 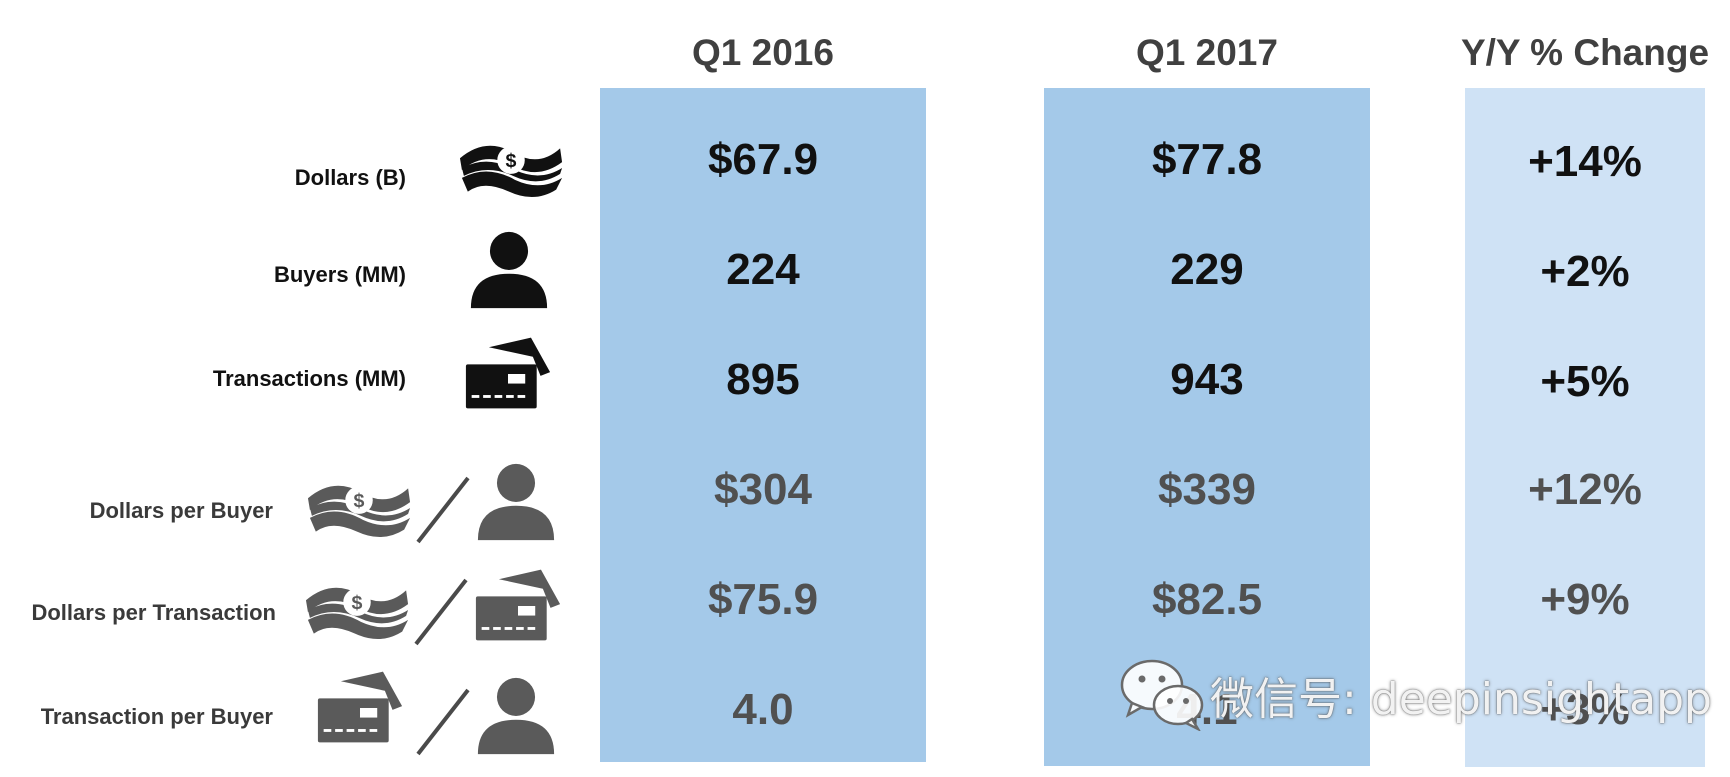 What do you see at coordinates (1585, 599) in the screenshot?
I see `value-dollars-per-transaction-yoy: +9%` at bounding box center [1585, 599].